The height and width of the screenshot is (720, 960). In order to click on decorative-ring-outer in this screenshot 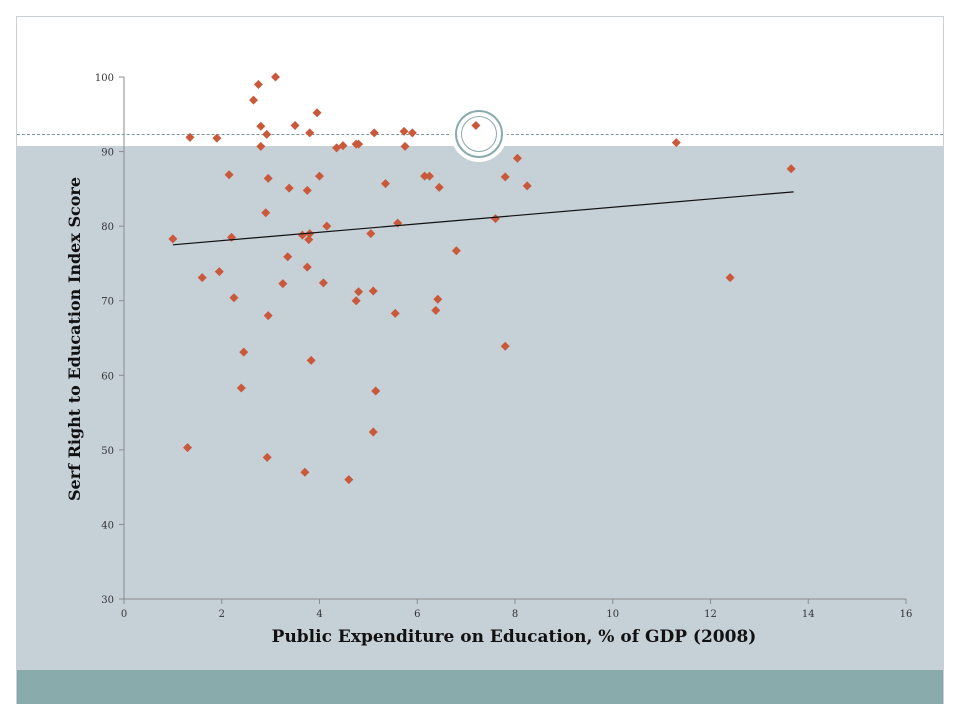, I will do `click(479, 134)`.